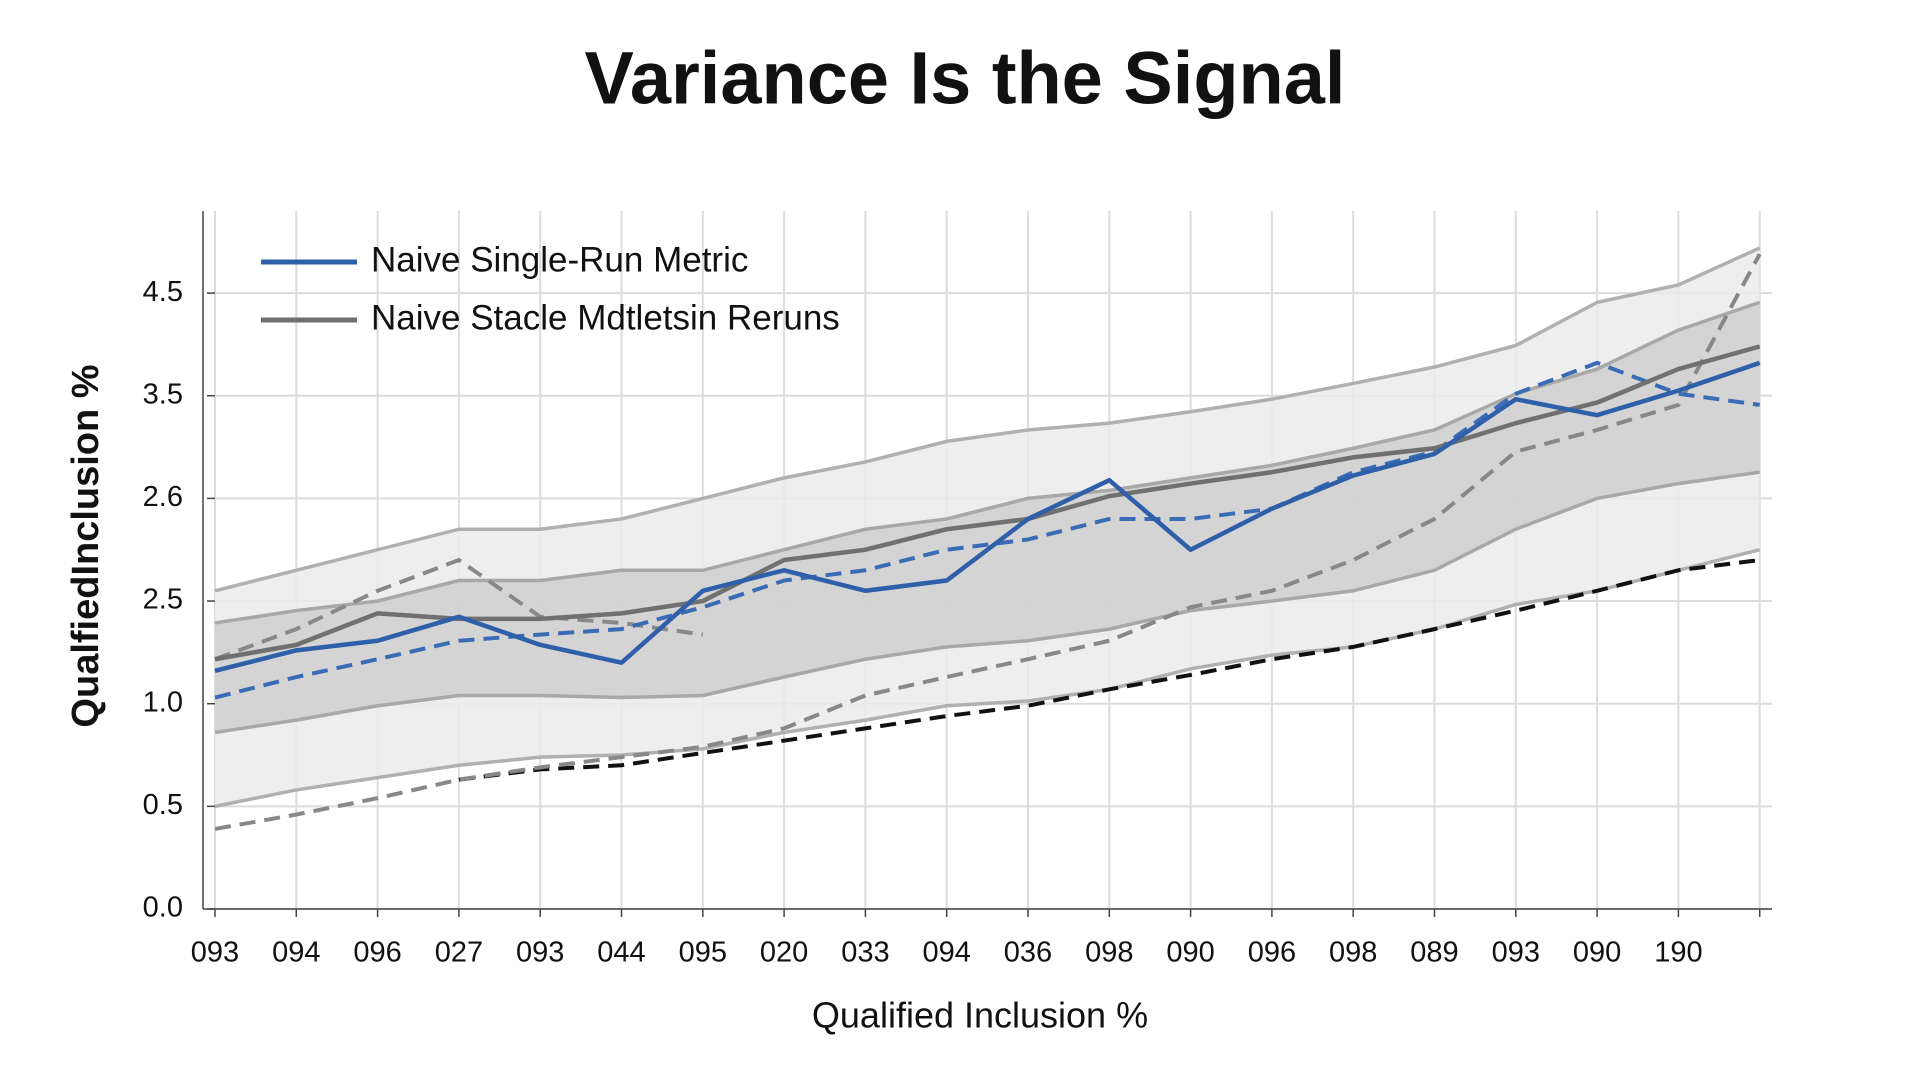 The height and width of the screenshot is (1080, 1920). Describe the element at coordinates (784, 953) in the screenshot. I see `x-tick-label: 020` at that location.